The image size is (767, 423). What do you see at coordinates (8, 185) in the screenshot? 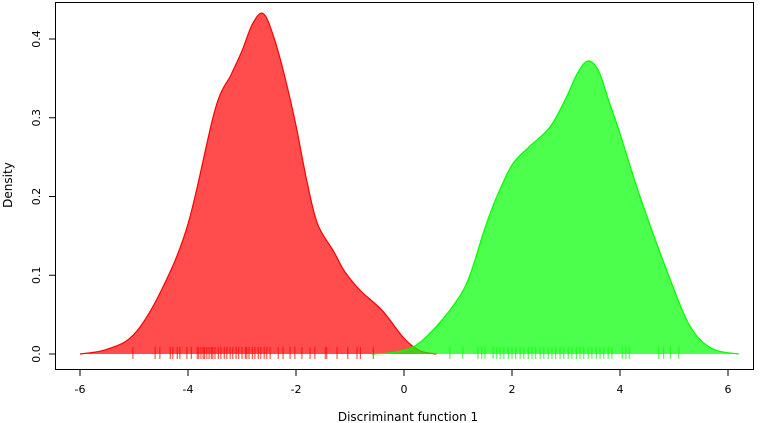
I see `y-axis-label: Density` at bounding box center [8, 185].